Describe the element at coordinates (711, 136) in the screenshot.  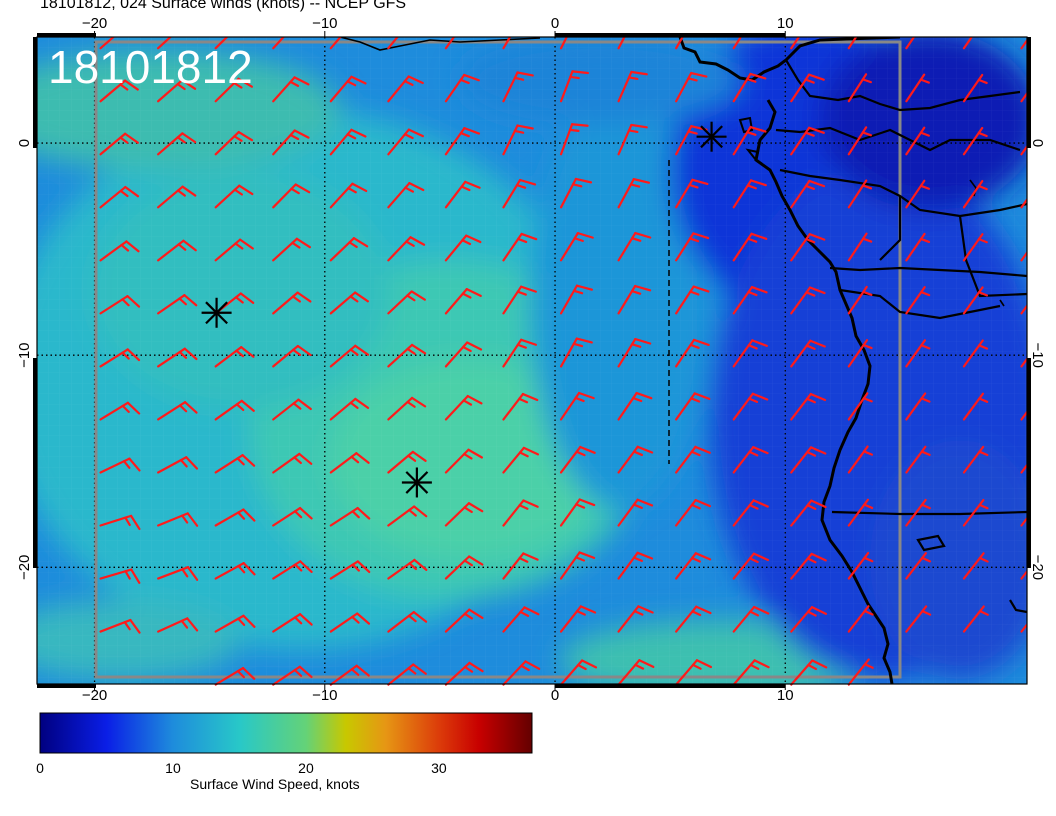
I see `marker-star` at that location.